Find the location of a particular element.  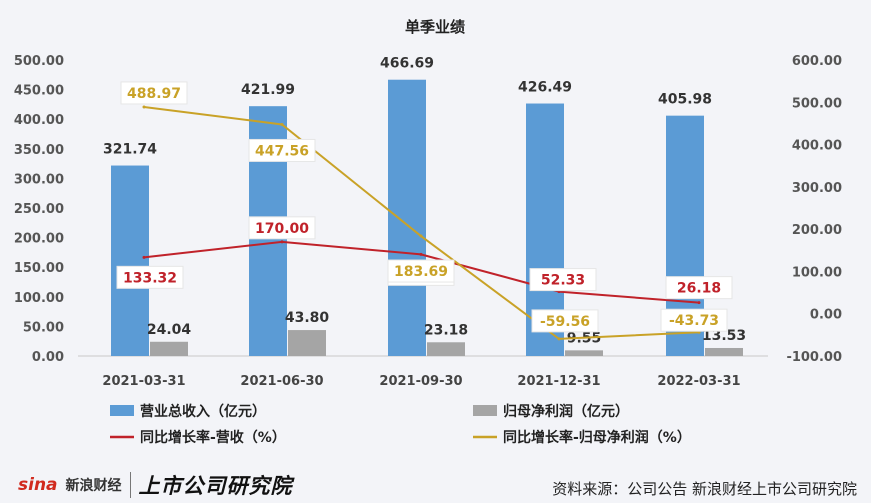

legend-net-profit-label: 归母净利润（亿元） is located at coordinates (566, 411).